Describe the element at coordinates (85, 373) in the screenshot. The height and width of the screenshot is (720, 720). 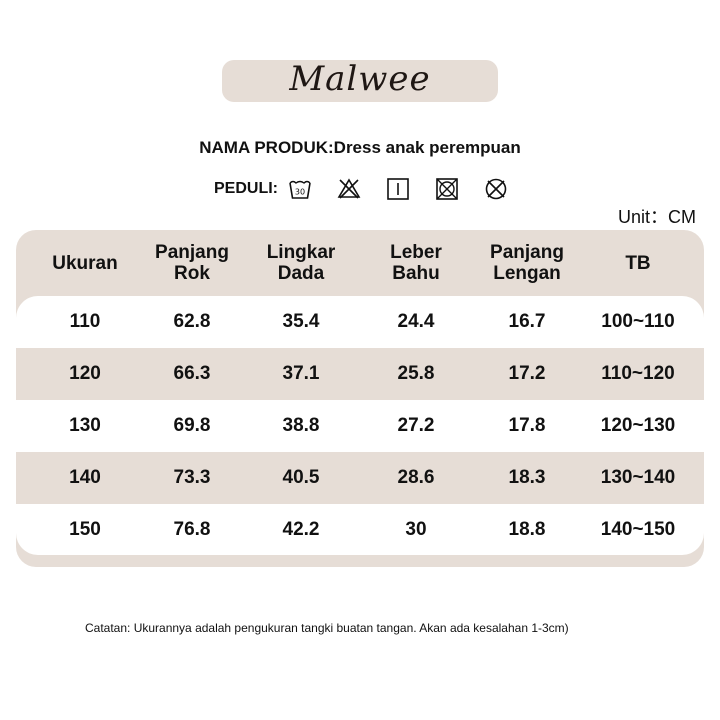
I see `table-cell: 120` at that location.